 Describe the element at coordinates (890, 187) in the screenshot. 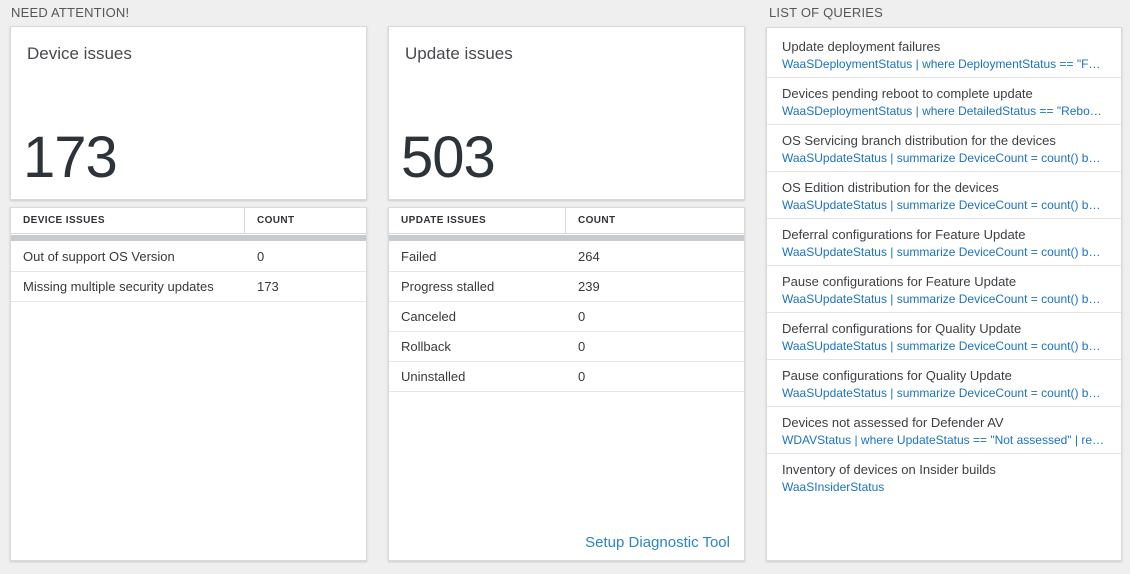

I see `query-title: OS Edition distribution for the devices` at that location.